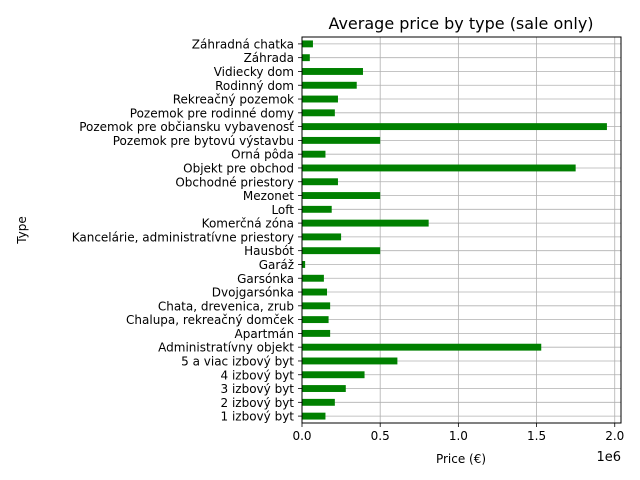 The image size is (640, 480). I want to click on x-axis-offset-label: 1e6, so click(608, 457).